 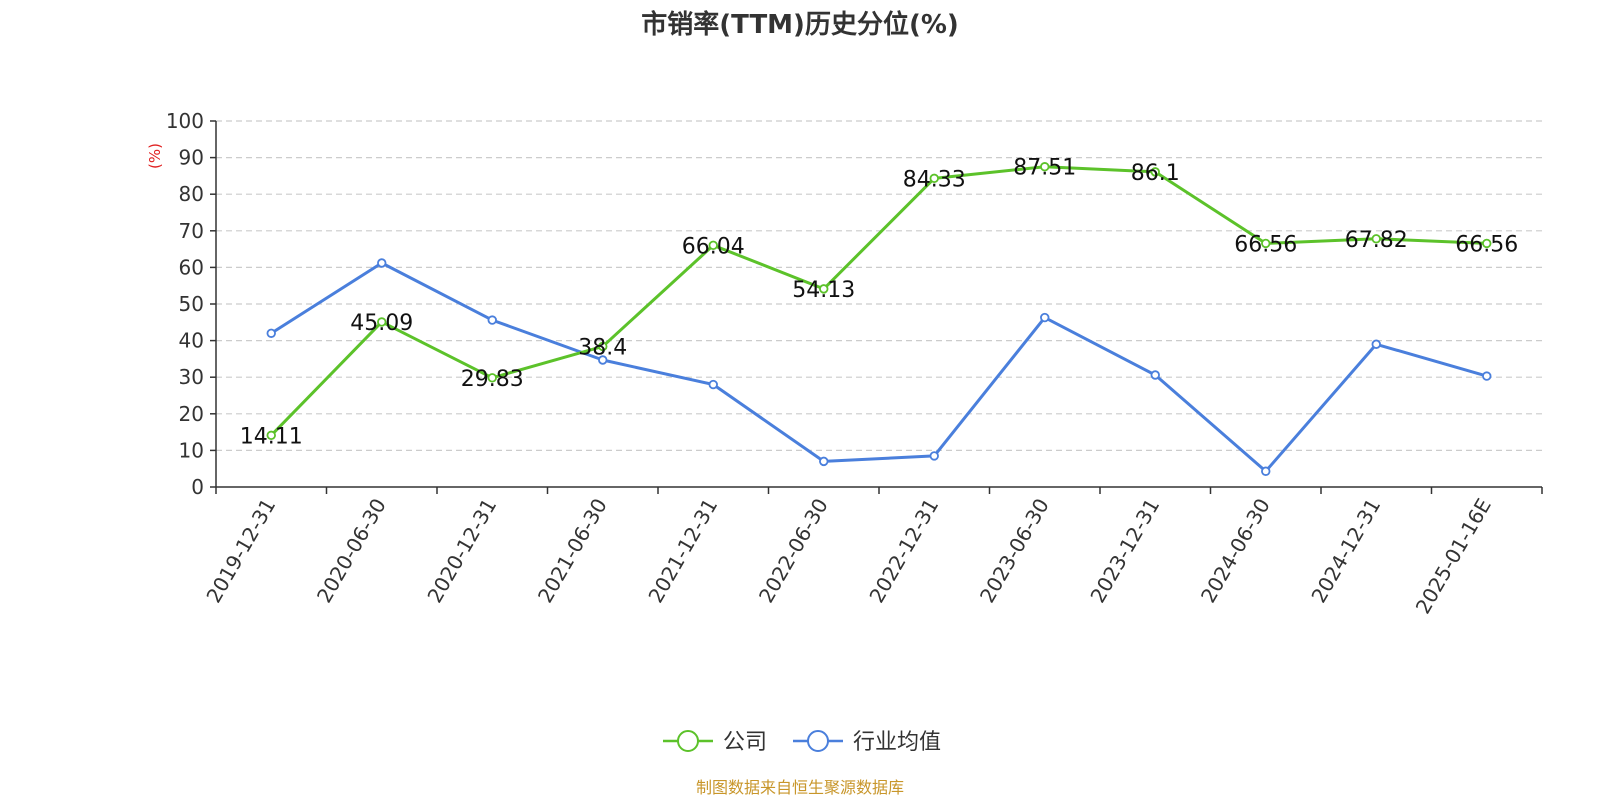 I want to click on x-tick-label: 2023-12-31, so click(x=1124, y=550).